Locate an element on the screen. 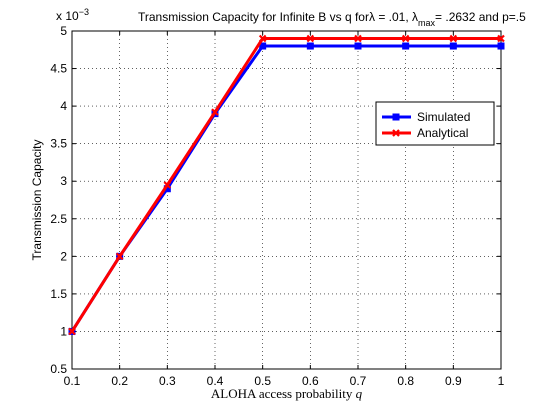 The height and width of the screenshot is (417, 554). x-tick-label: 0.8 is located at coordinates (405, 381).